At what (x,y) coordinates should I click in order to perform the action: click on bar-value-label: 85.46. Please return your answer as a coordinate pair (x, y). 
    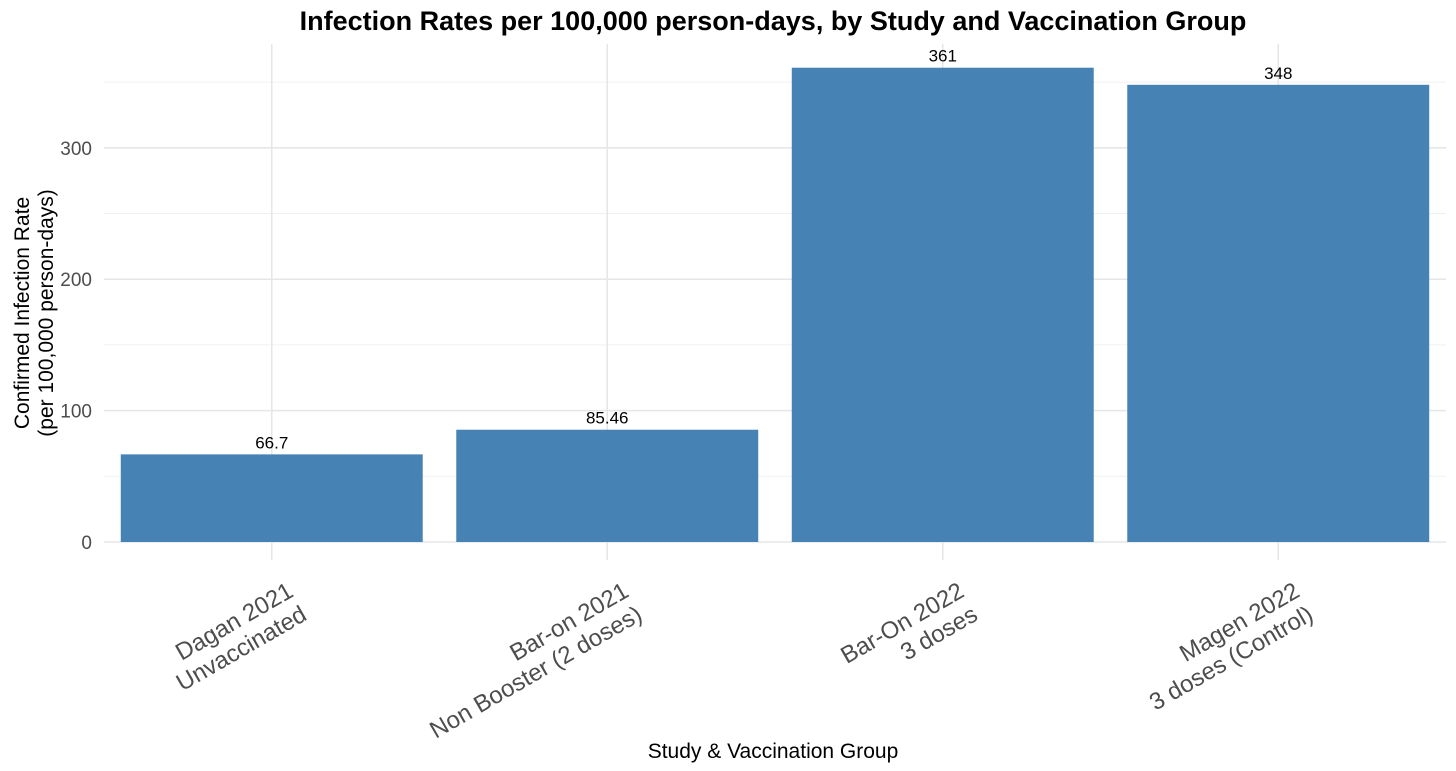
    Looking at the image, I should click on (607, 418).